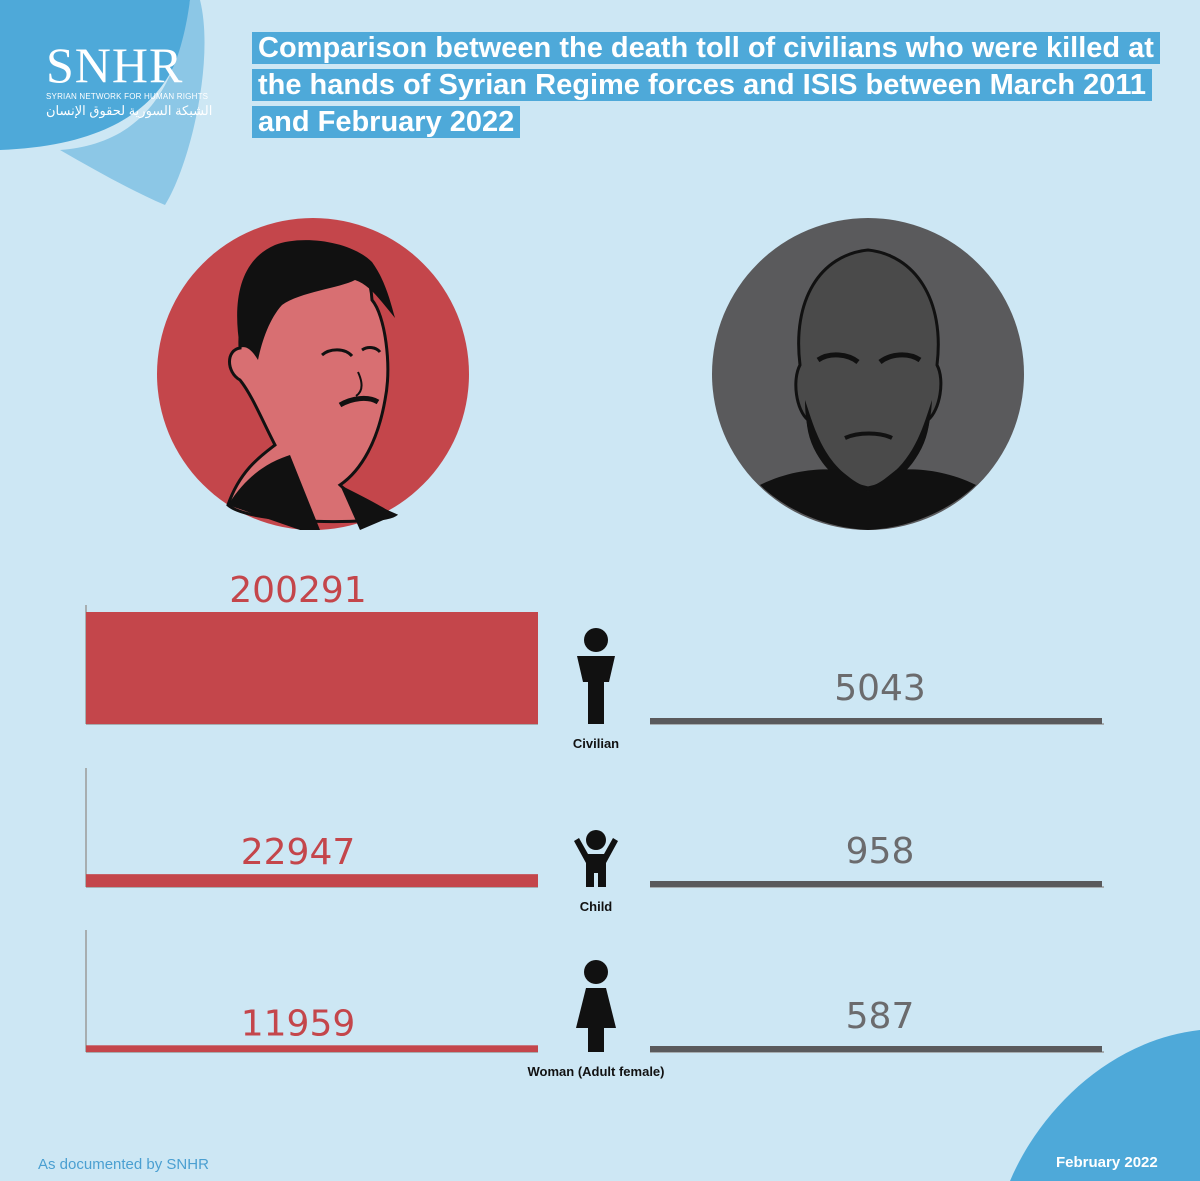 Image resolution: width=1200 pixels, height=1181 pixels. I want to click on logo-name: SNHR, so click(115, 65).